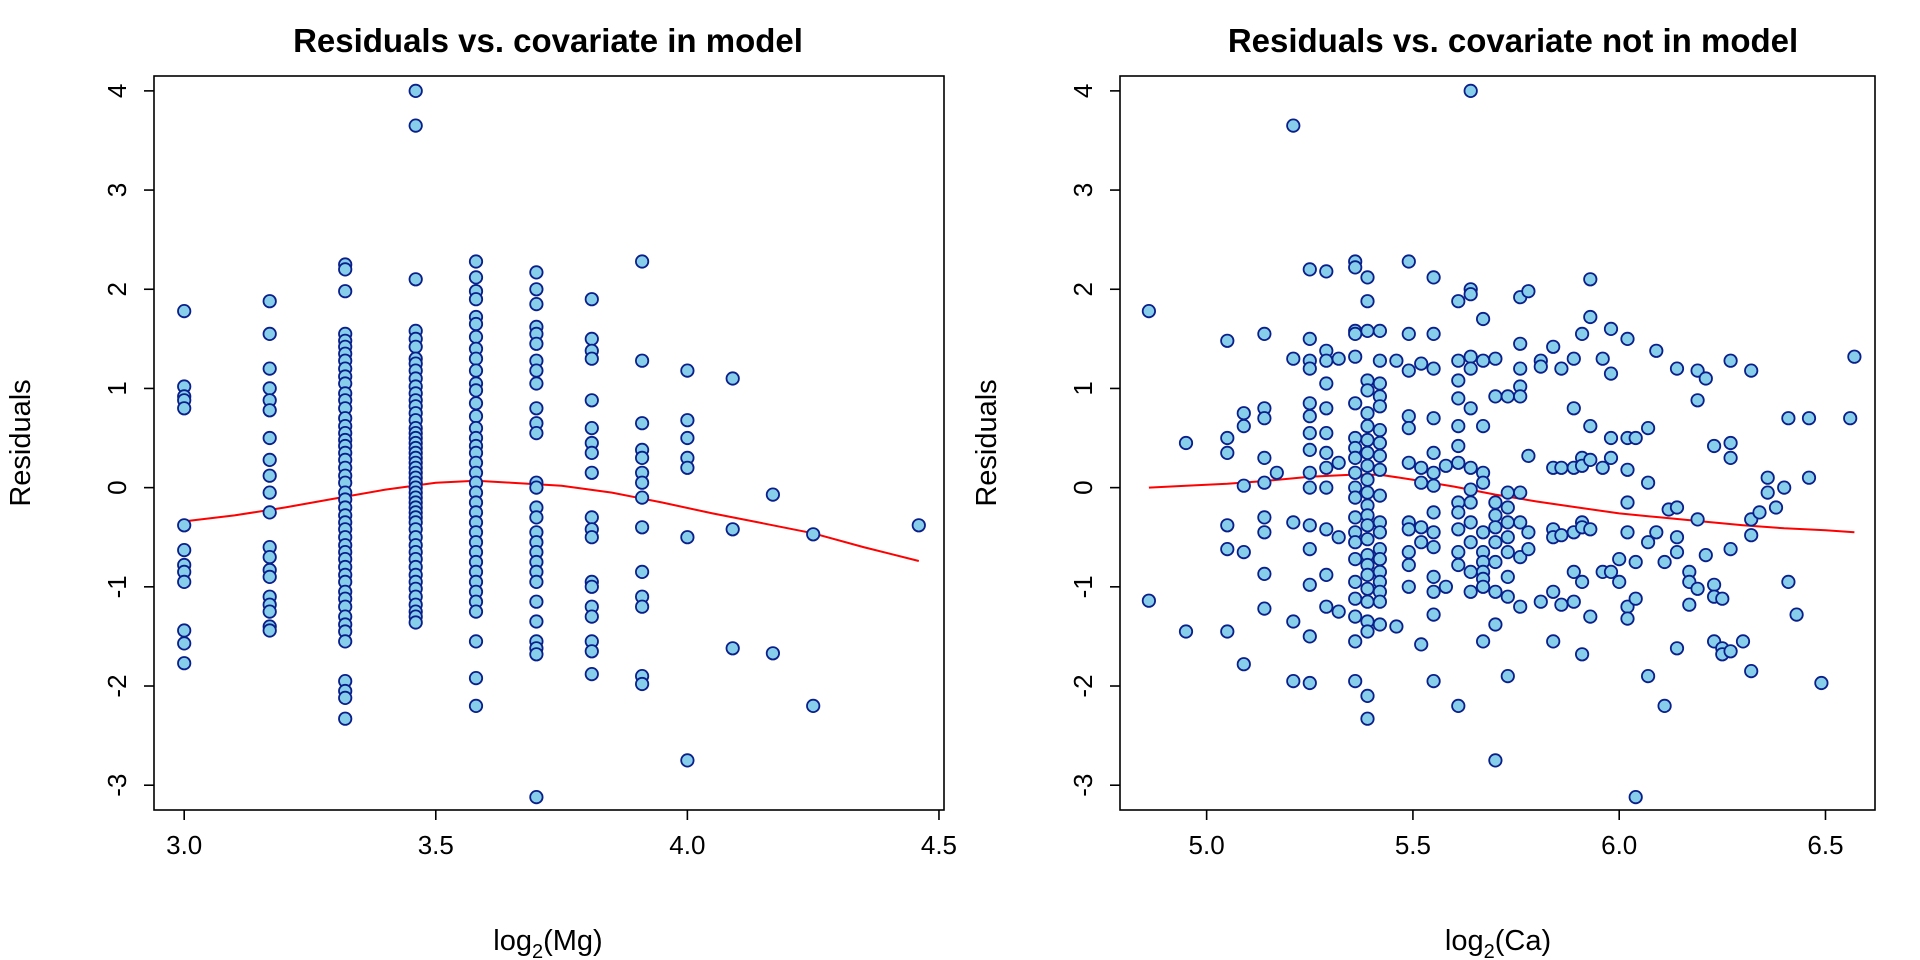 This screenshot has width=1920, height=960. What do you see at coordinates (1464, 941) in the screenshot?
I see `x-axis-label-base: log` at bounding box center [1464, 941].